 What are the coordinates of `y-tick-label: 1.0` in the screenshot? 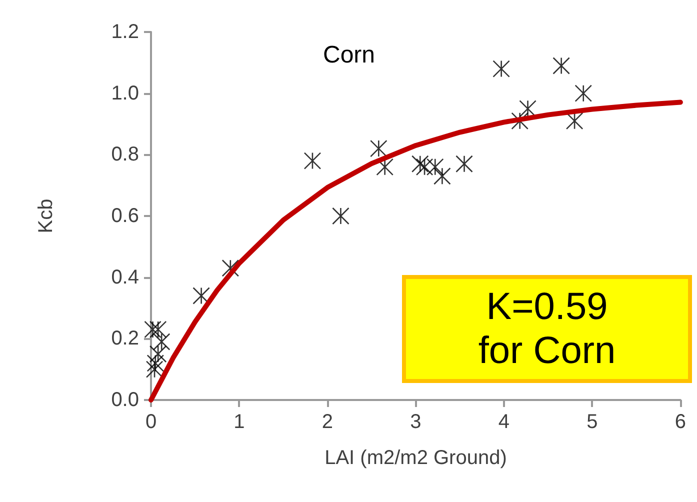 It's located at (125, 93).